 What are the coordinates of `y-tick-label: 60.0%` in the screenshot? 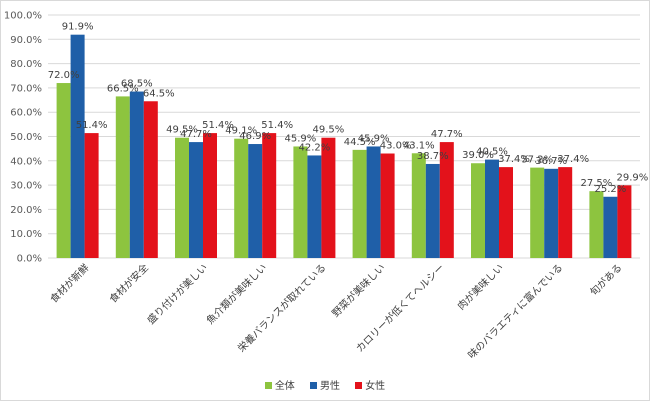 It's located at (26, 113).